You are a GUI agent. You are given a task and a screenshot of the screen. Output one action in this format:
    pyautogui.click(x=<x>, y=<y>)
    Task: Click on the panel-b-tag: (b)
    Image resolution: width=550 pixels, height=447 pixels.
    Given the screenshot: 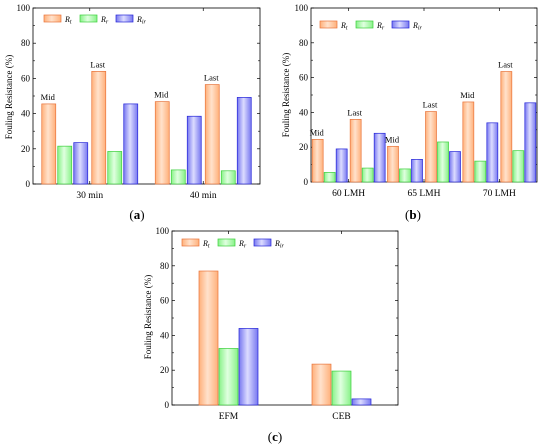 What is the action you would take?
    pyautogui.click(x=413, y=214)
    